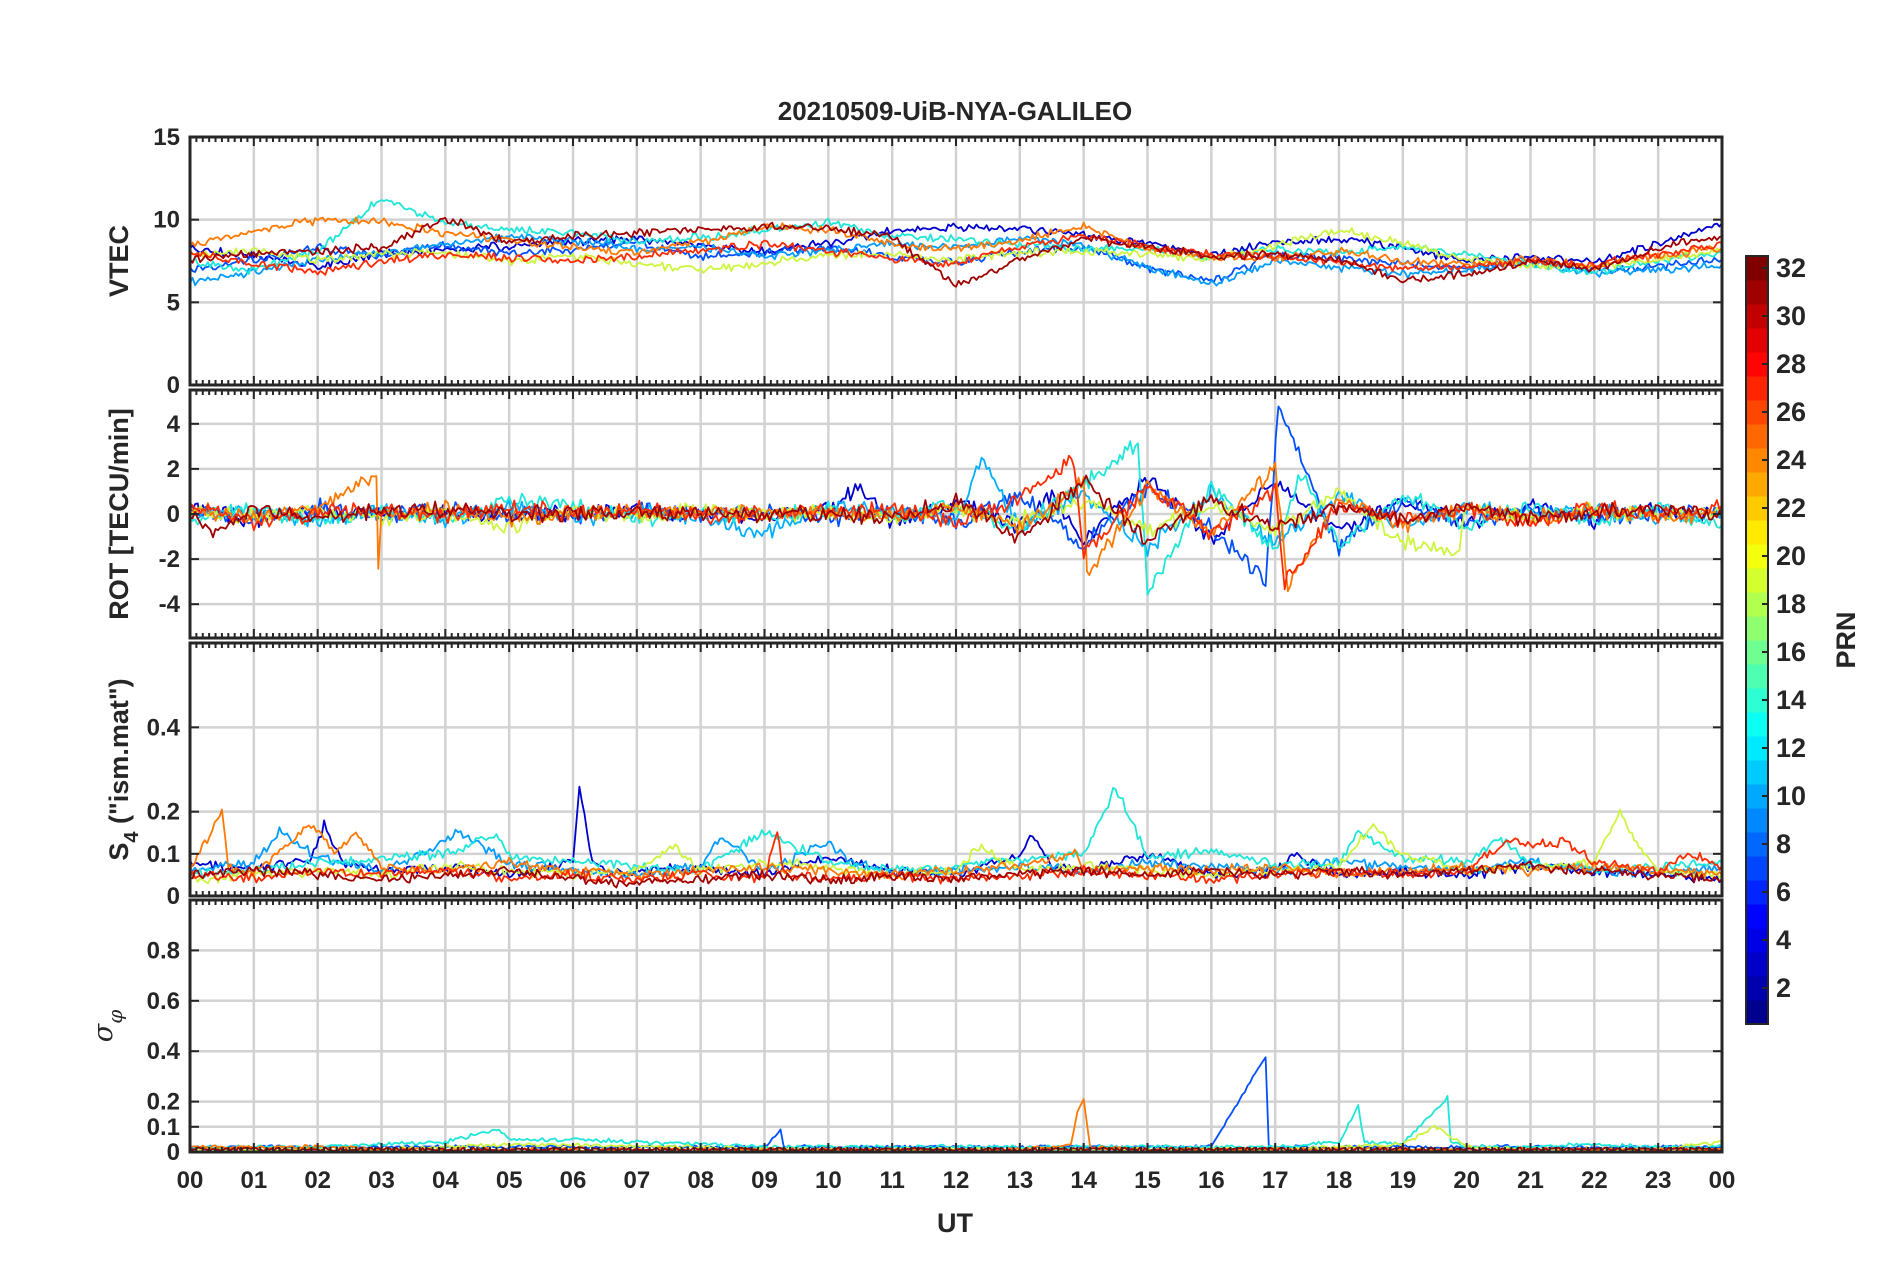 The height and width of the screenshot is (1272, 1902). What do you see at coordinates (163, 950) in the screenshot?
I see `y-tick-label: 0.8` at bounding box center [163, 950].